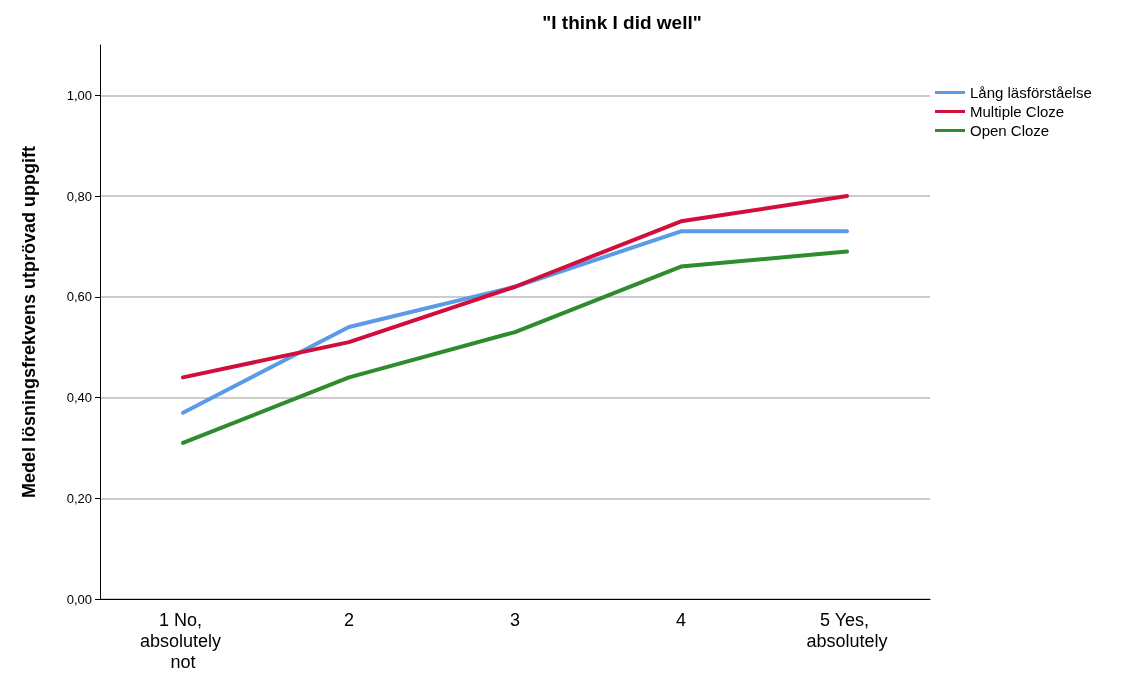  What do you see at coordinates (349, 619) in the screenshot?
I see `x-tick-label: 2` at bounding box center [349, 619].